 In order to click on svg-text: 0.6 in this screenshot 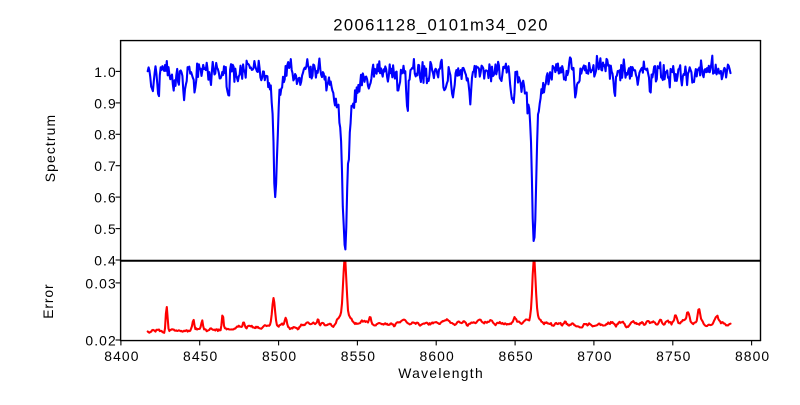, I will do `click(105, 198)`.